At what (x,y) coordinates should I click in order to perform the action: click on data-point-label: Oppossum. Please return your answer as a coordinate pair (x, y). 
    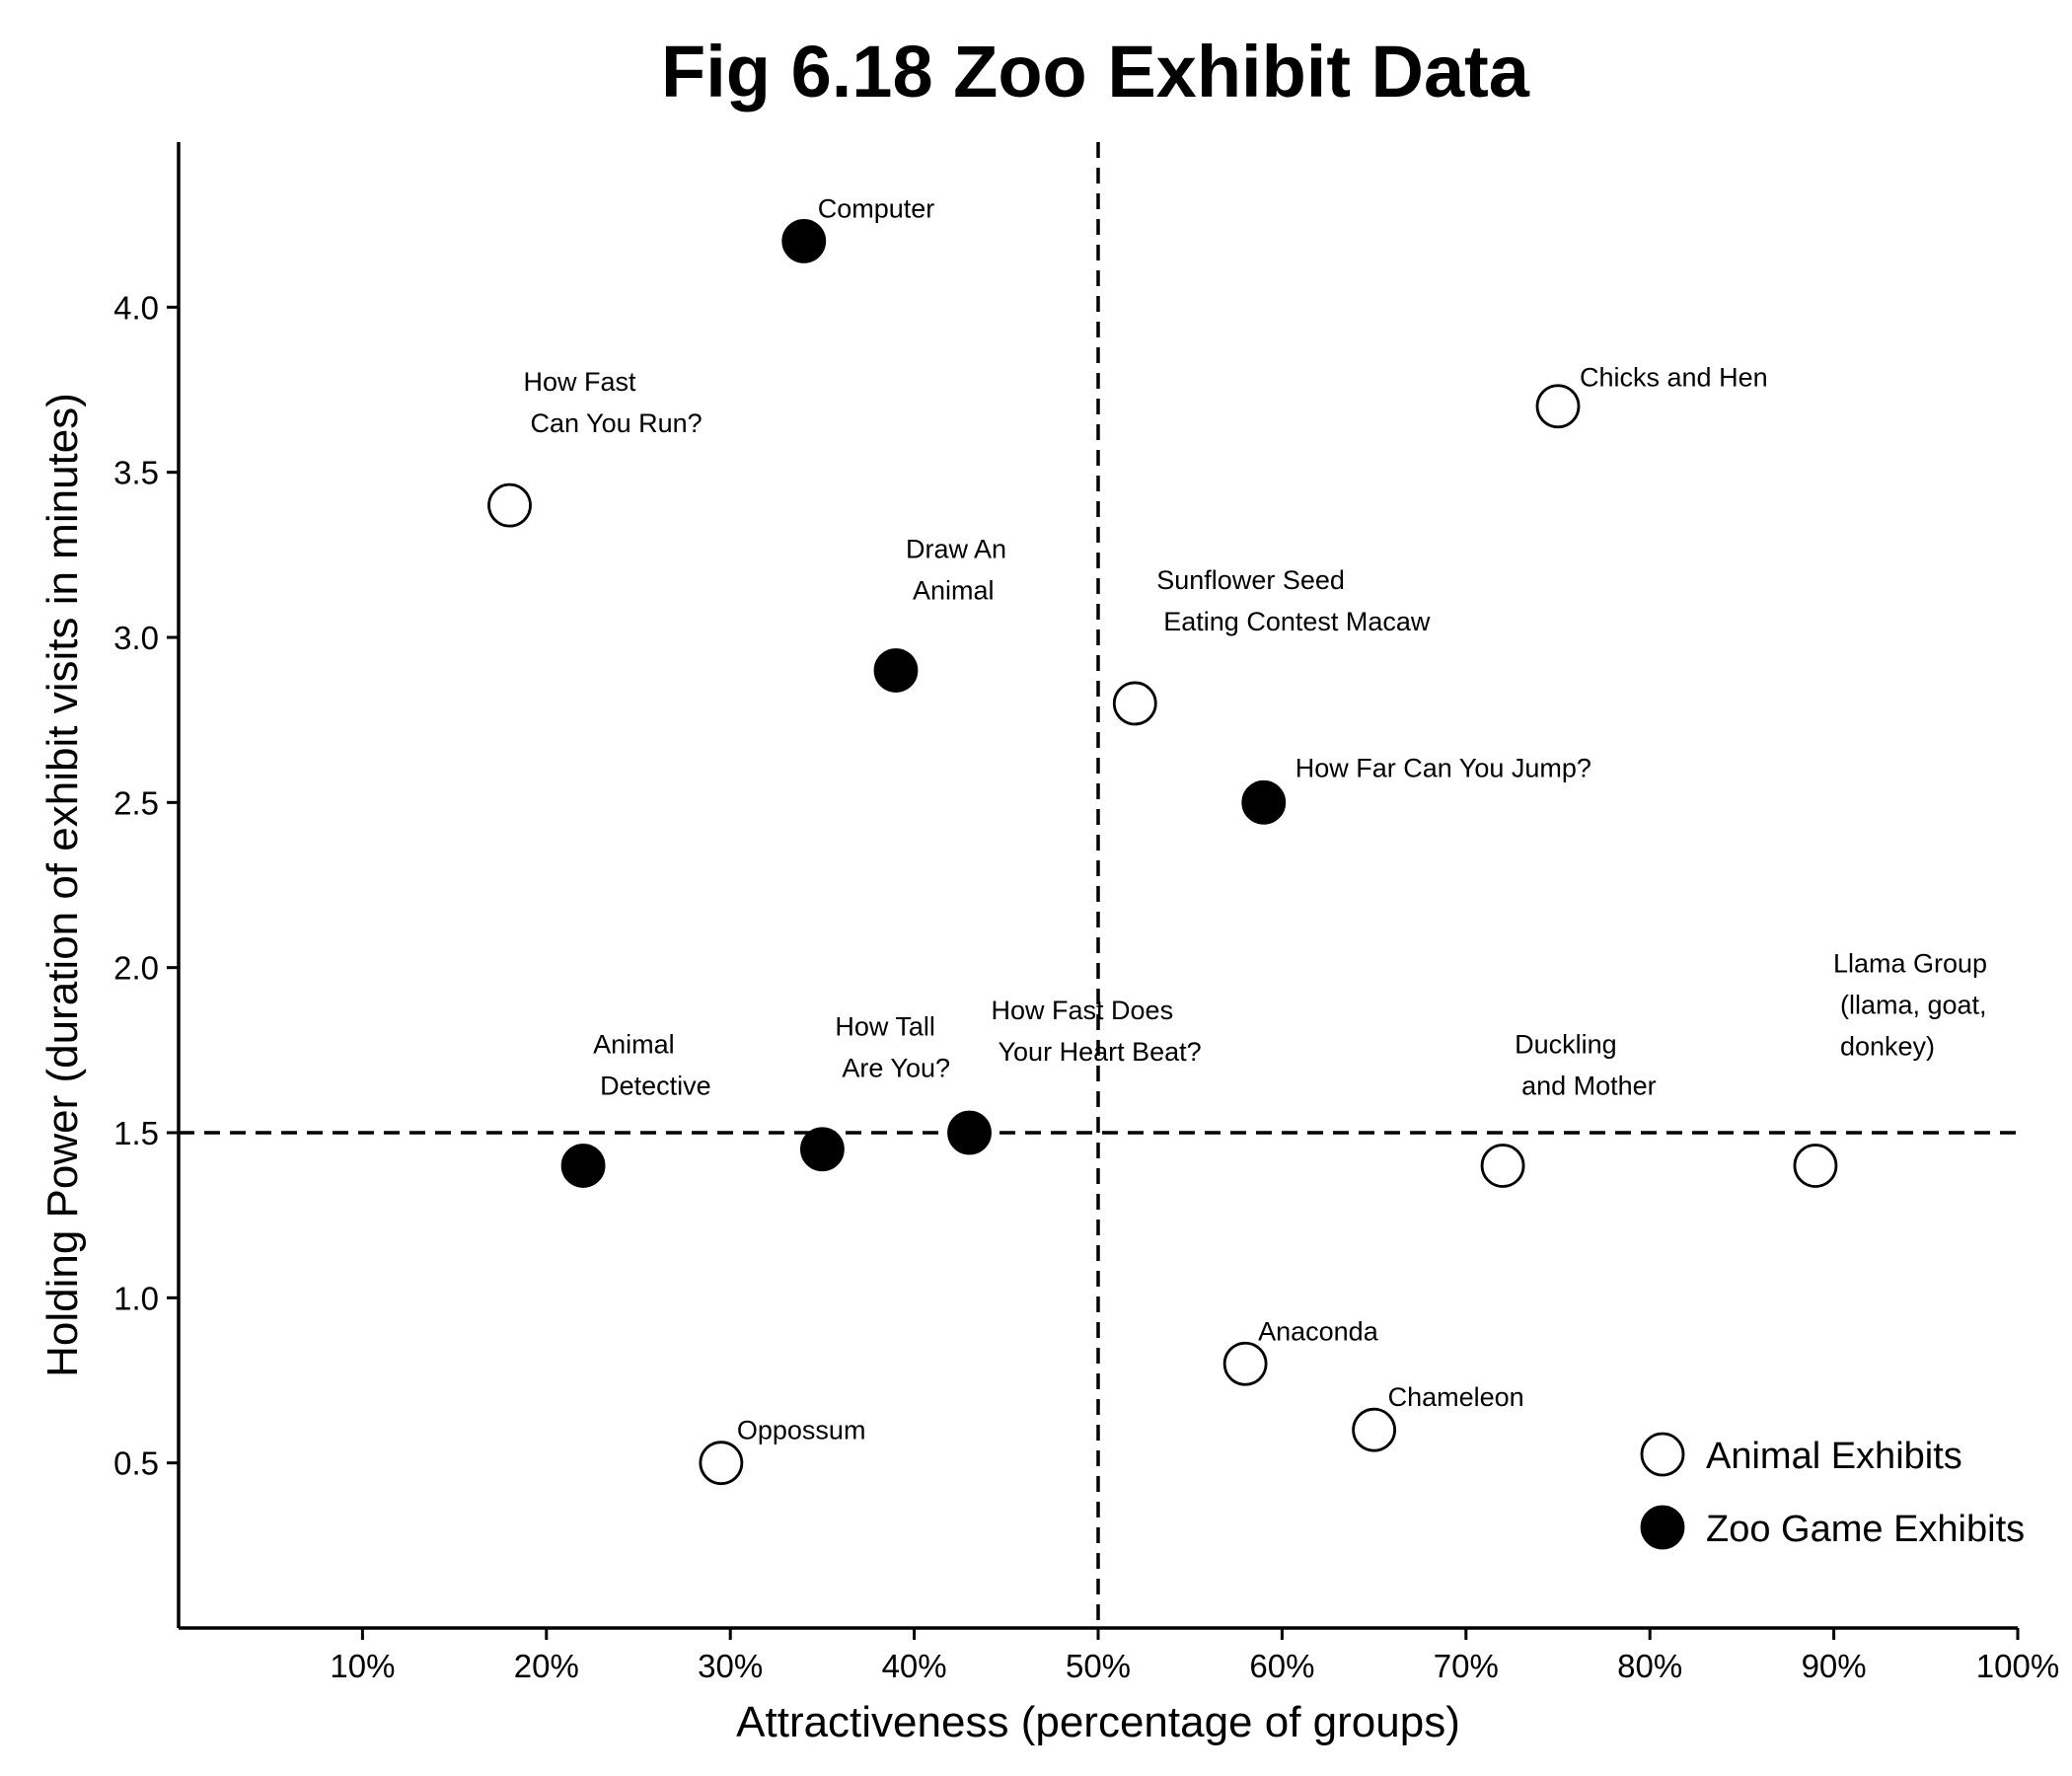
    Looking at the image, I should click on (802, 1431).